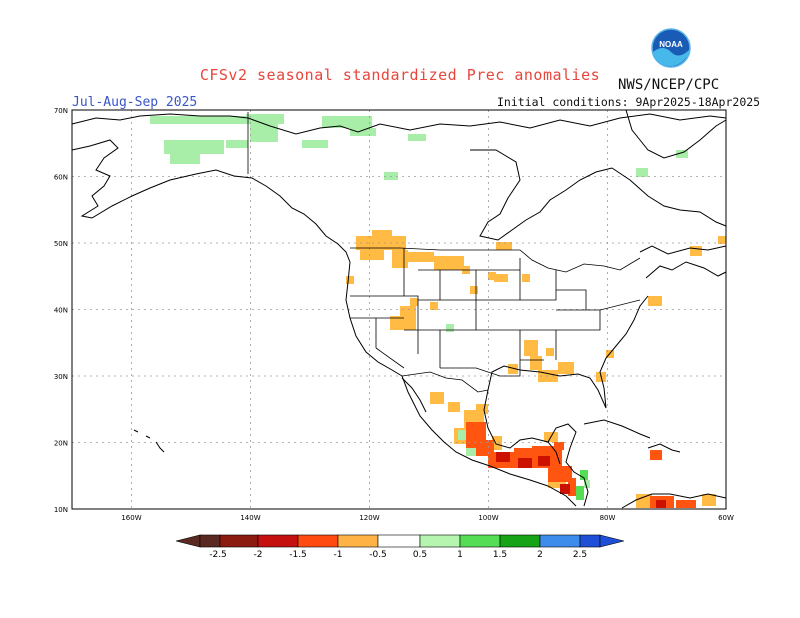  Describe the element at coordinates (218, 555) in the screenshot. I see `colorbar-label-neg2-5: -2.5` at that location.